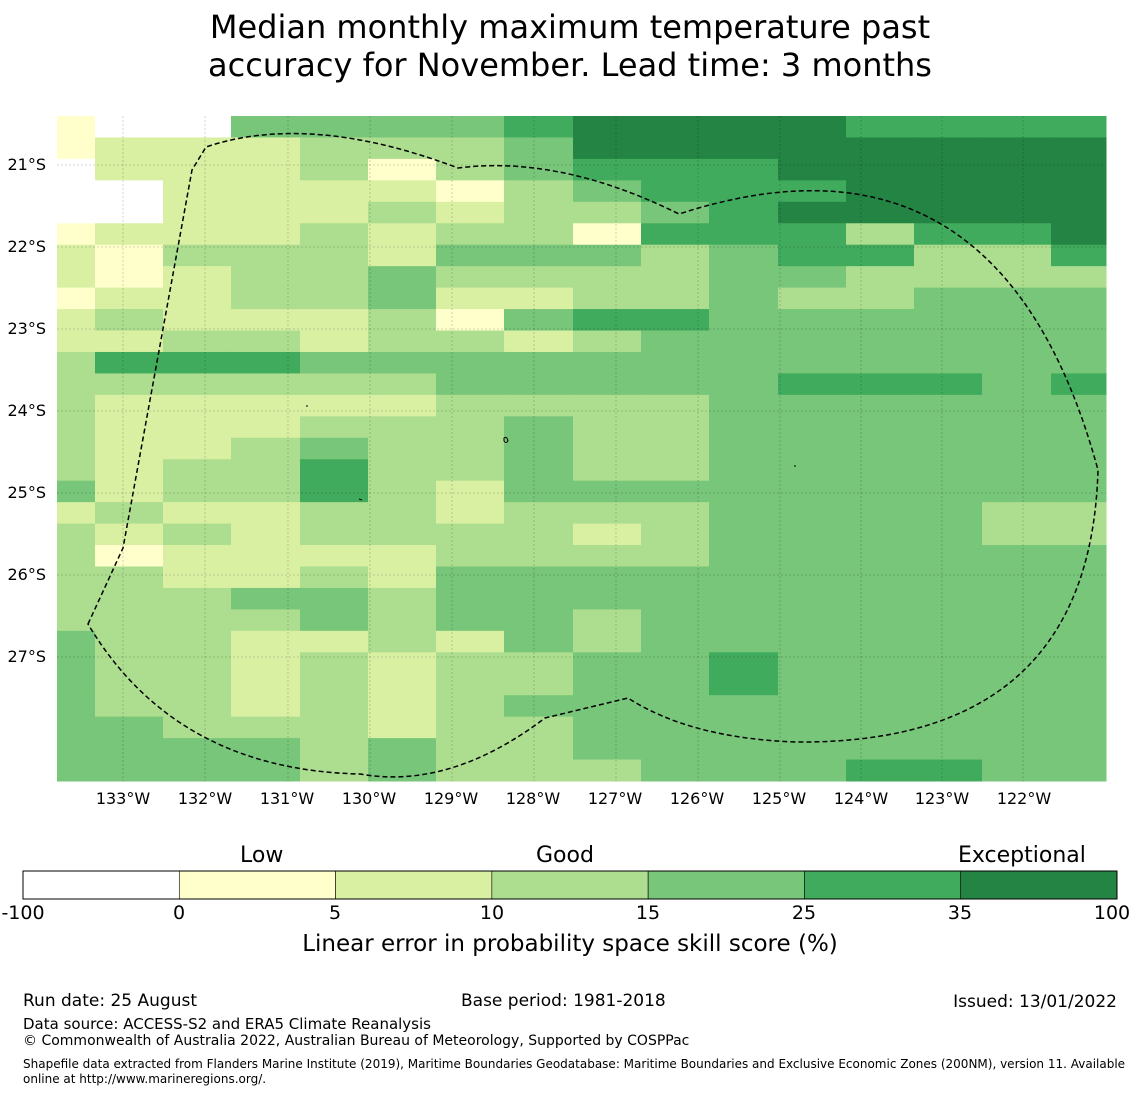 The width and height of the screenshot is (1140, 1095). What do you see at coordinates (570, 27) in the screenshot?
I see `chart-title-line-1: Median monthly maximum temperature past` at bounding box center [570, 27].